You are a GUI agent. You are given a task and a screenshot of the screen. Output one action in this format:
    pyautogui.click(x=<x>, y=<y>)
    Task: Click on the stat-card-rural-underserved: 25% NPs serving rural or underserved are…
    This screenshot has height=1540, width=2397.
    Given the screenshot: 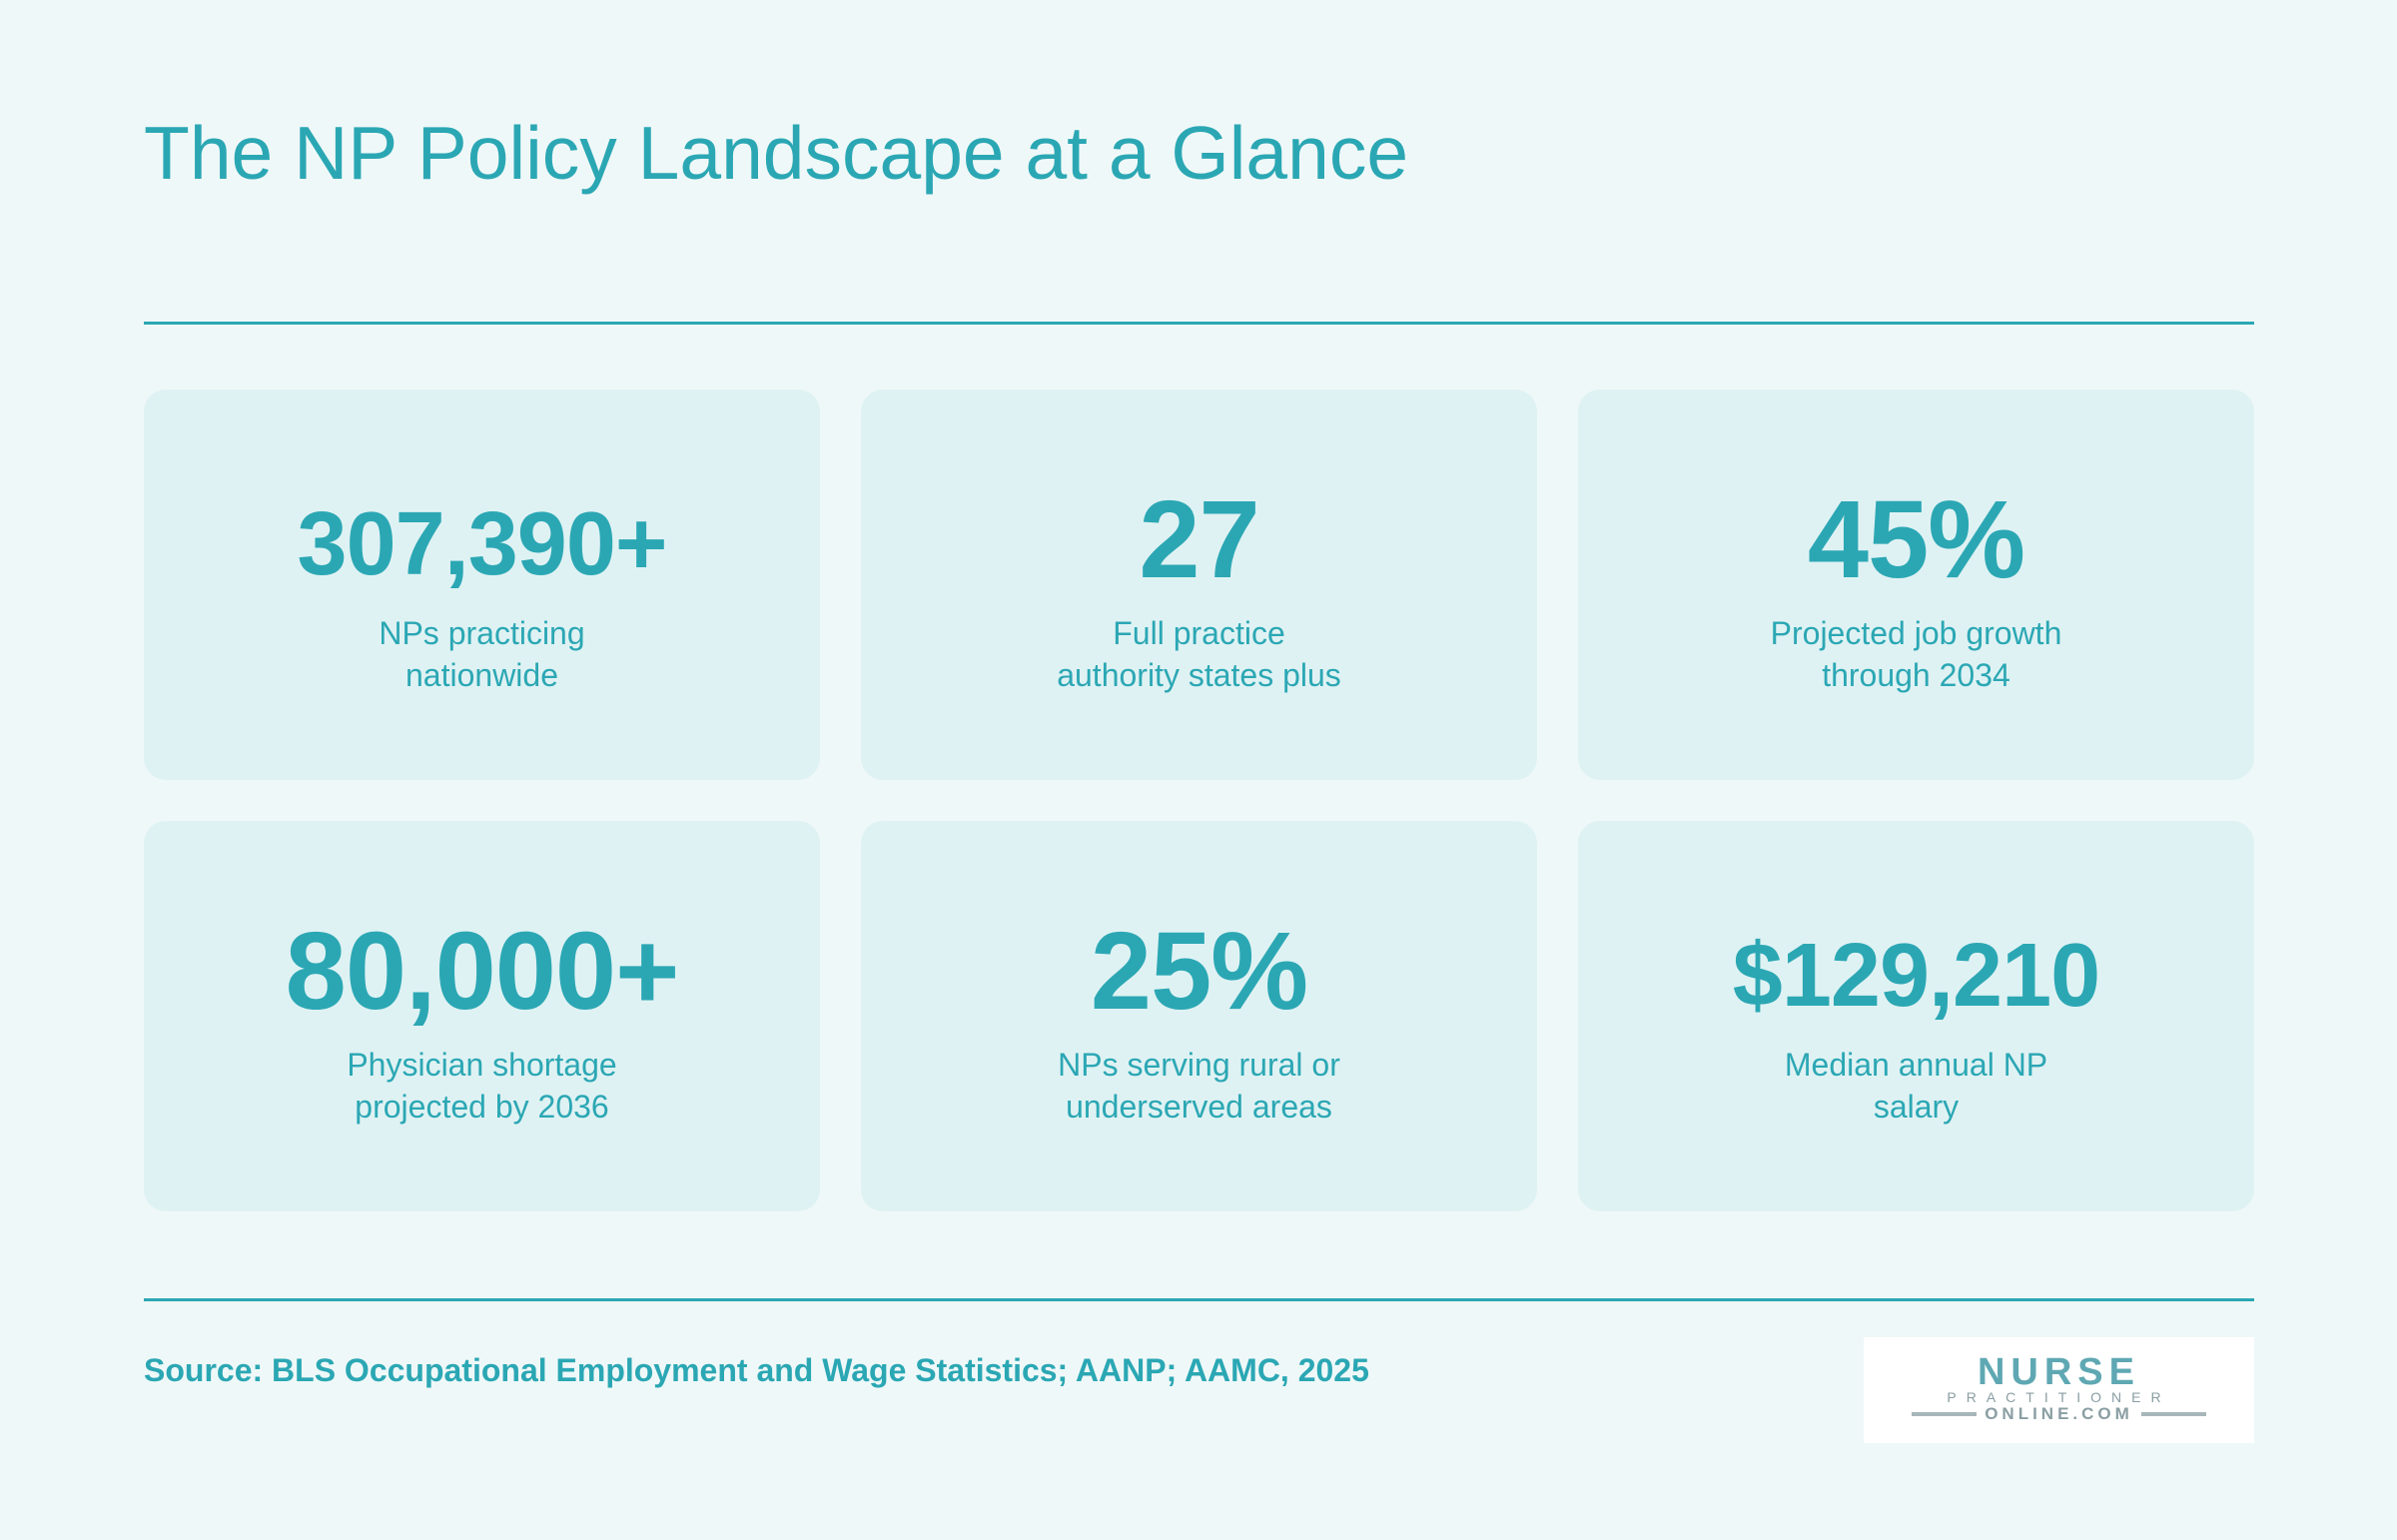 What is the action you would take?
    pyautogui.click(x=1199, y=1016)
    